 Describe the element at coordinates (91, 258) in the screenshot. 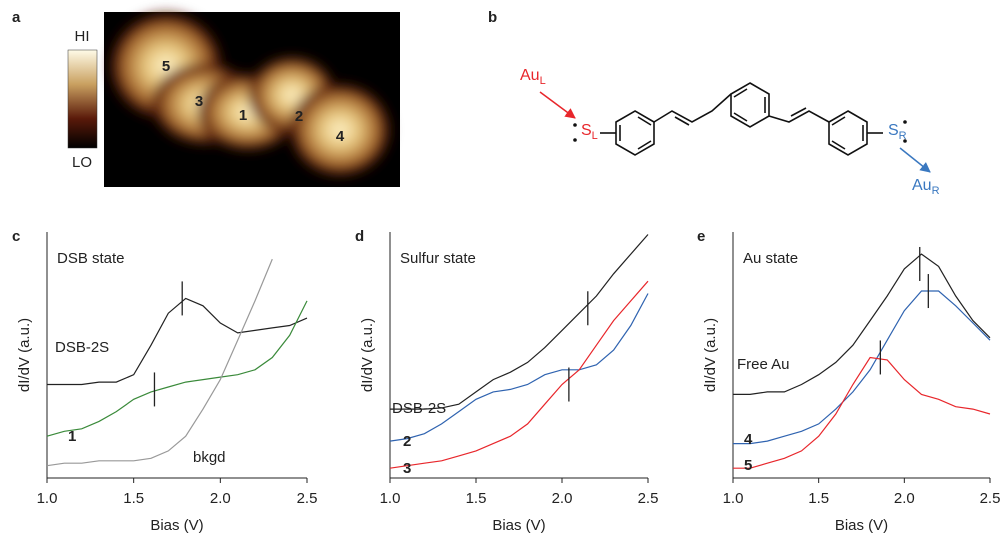

I see `chart-title: DSB state` at that location.